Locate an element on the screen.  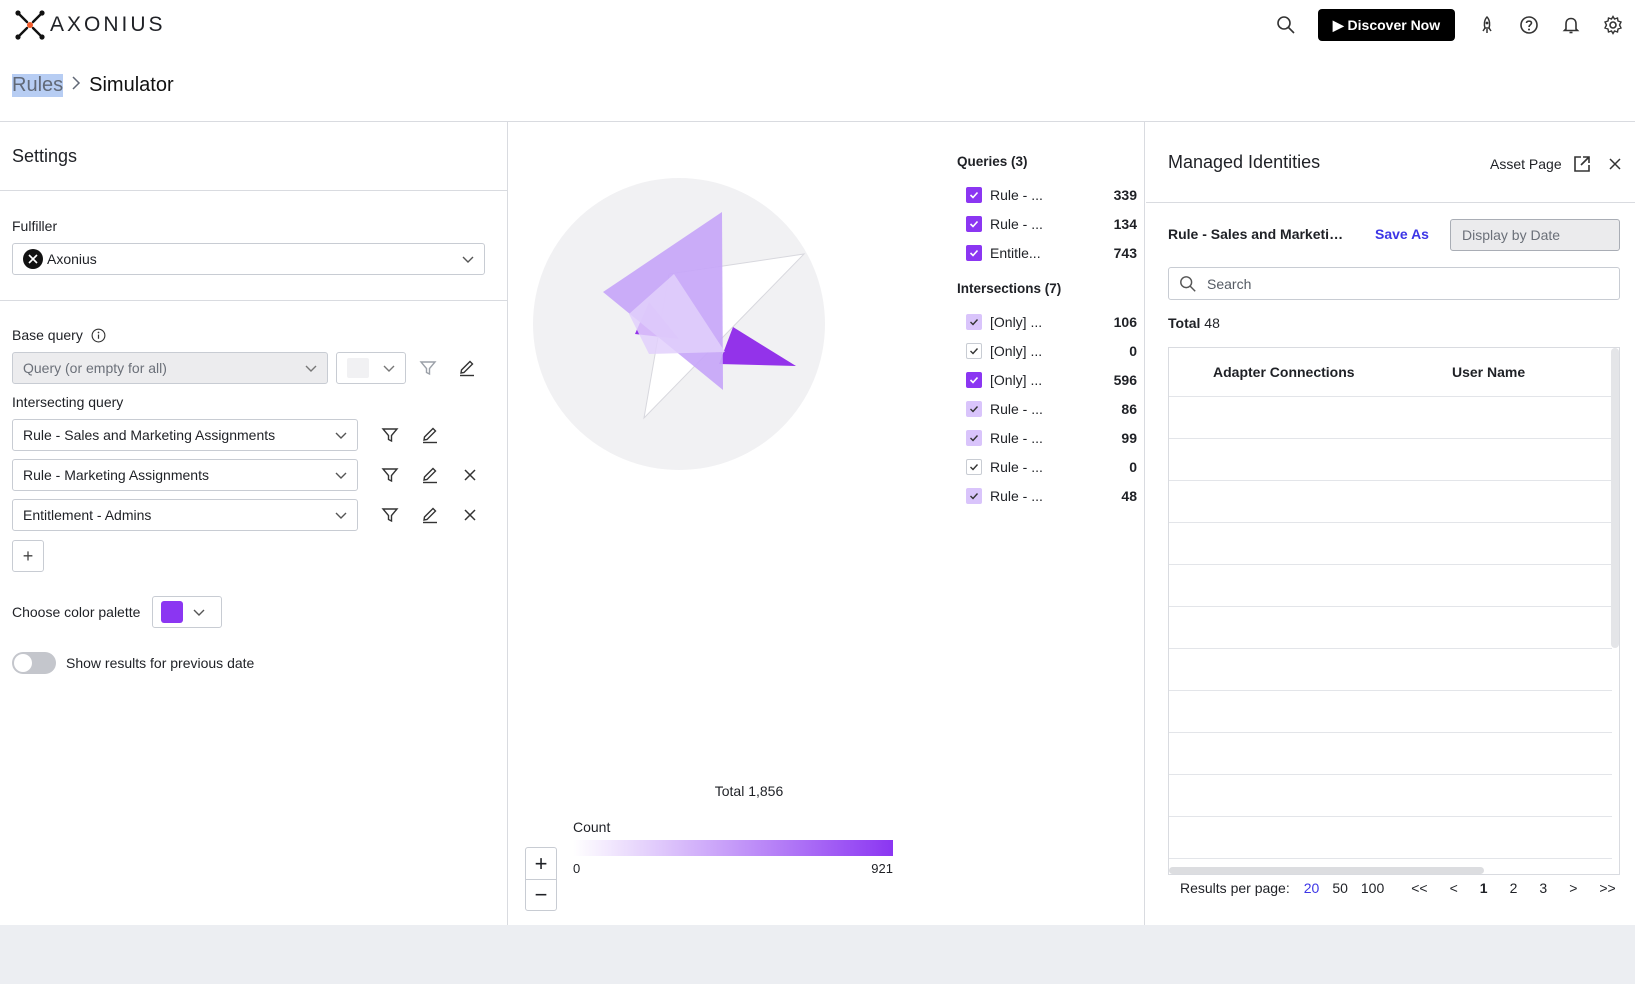
page-number: 2 is located at coordinates (1513, 888).